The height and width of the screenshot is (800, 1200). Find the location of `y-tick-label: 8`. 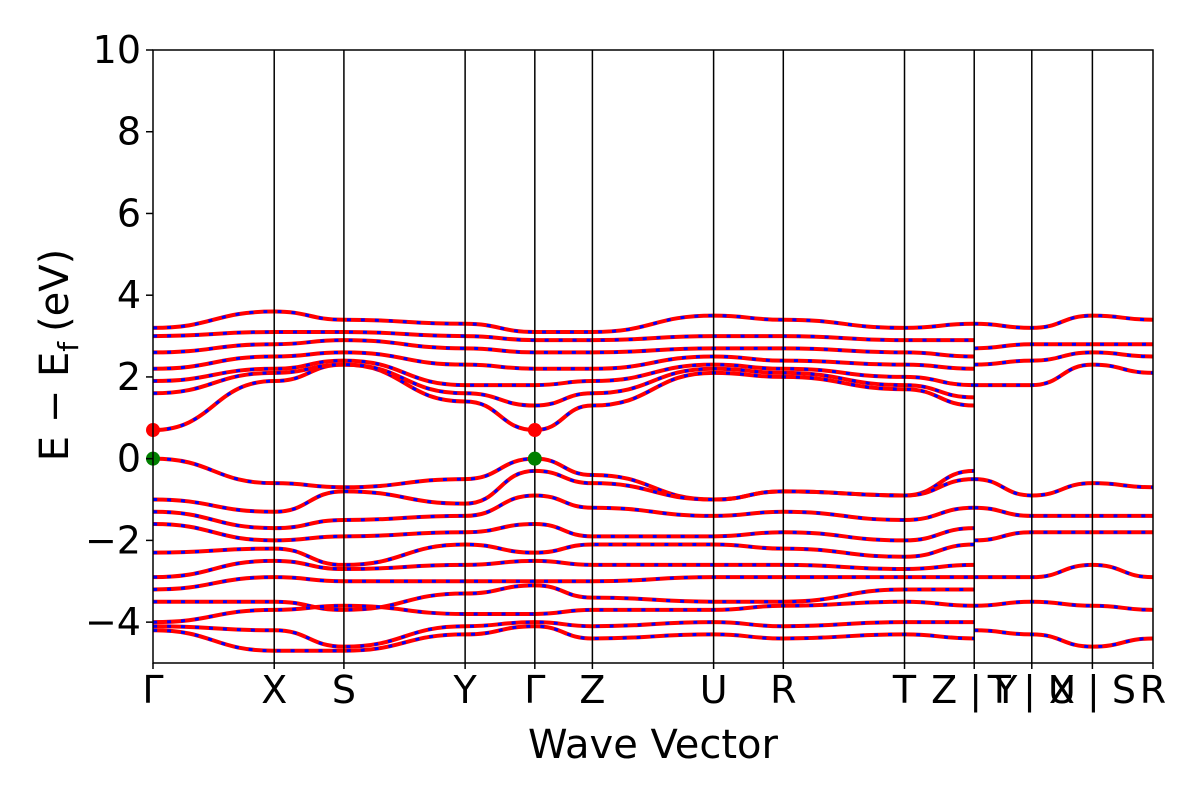

y-tick-label: 8 is located at coordinates (129, 132).